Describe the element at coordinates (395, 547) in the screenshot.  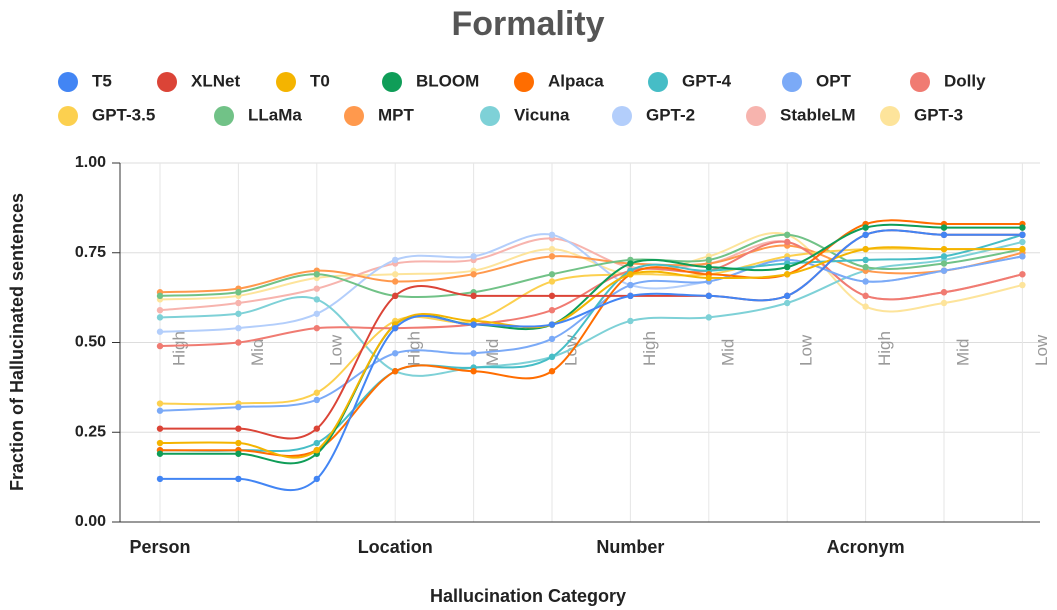
I see `group-label: Location` at that location.